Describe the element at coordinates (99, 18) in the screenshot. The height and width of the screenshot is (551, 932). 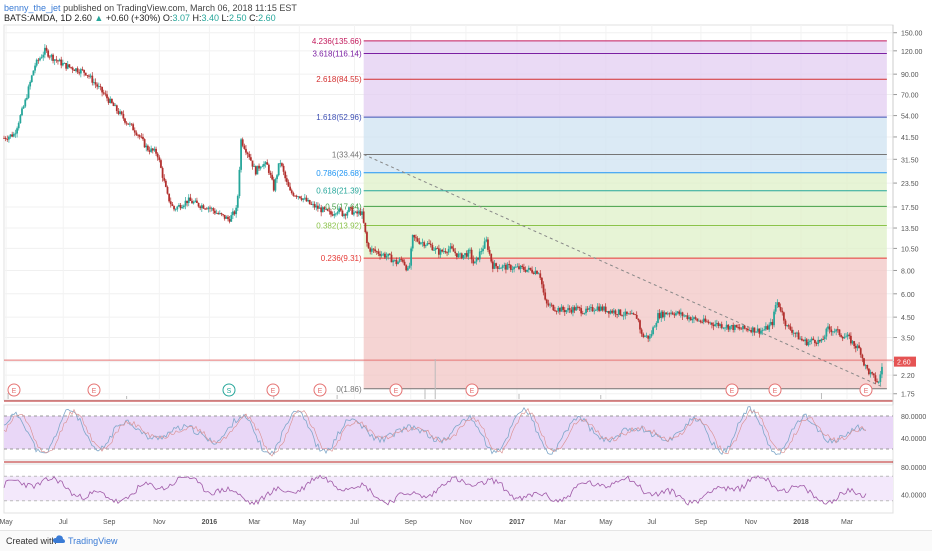
I see `triangle-up-icon: ▲` at that location.